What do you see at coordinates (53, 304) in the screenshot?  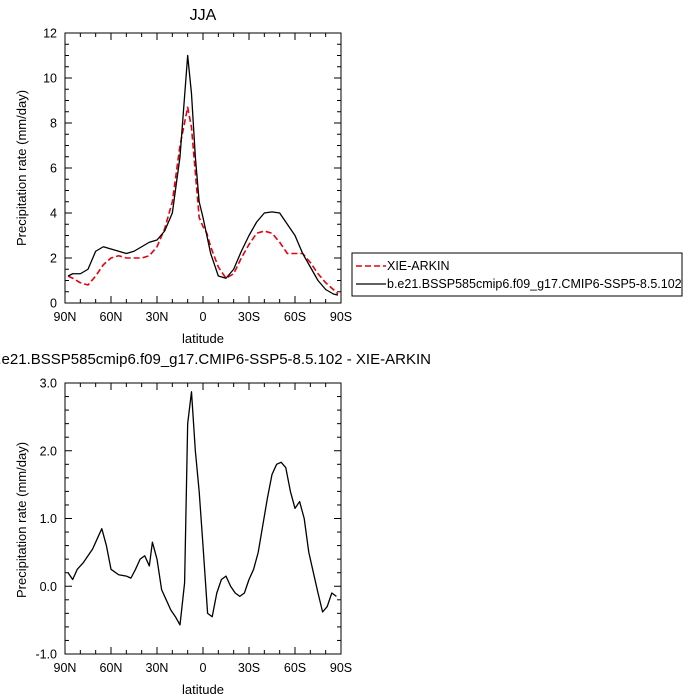 I see `y-tick-label: 0` at bounding box center [53, 304].